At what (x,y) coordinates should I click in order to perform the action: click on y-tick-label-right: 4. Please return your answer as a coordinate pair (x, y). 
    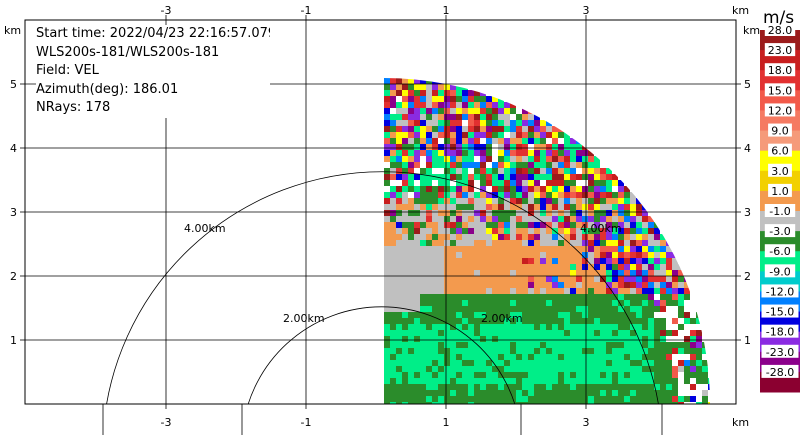
    Looking at the image, I should click on (747, 148).